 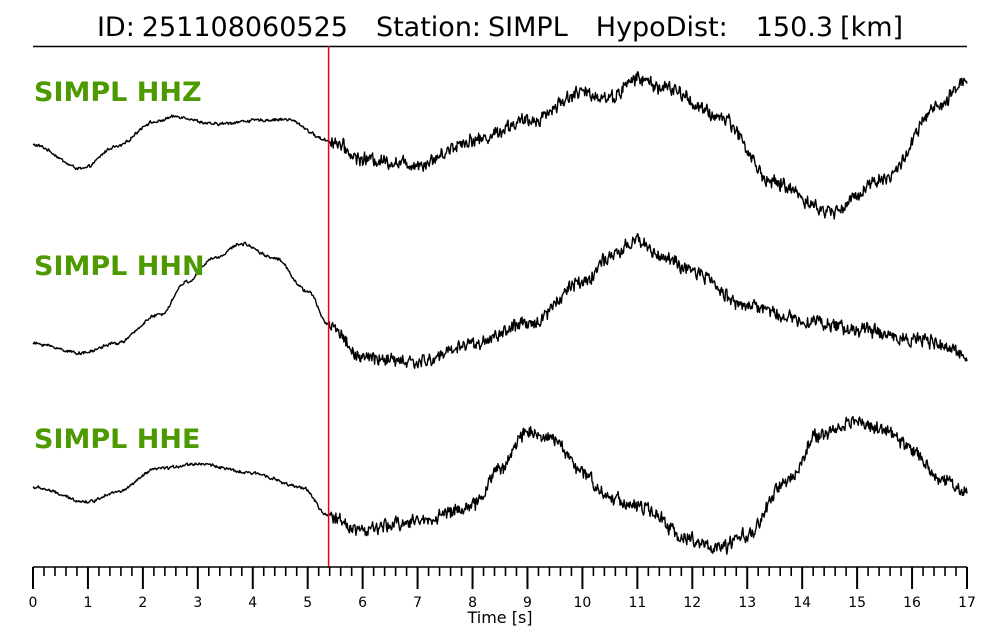 I want to click on title-id-label: ID:, so click(x=116, y=27).